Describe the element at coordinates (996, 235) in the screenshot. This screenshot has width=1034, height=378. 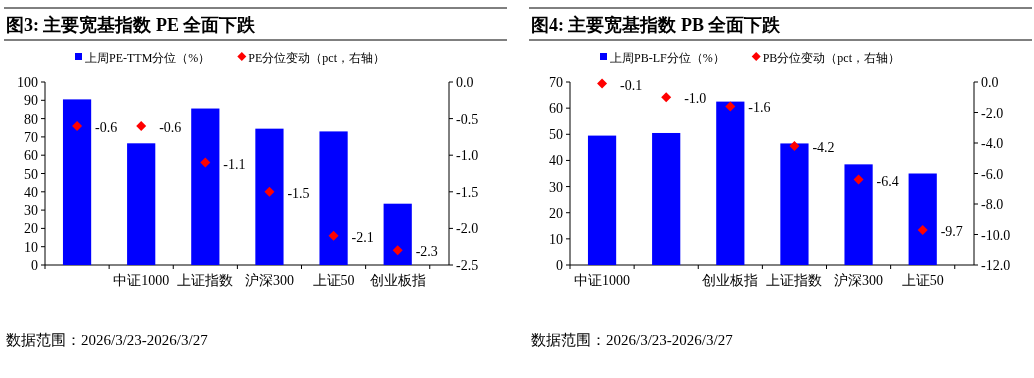
I see `y2-tick-label: -10.0` at that location.